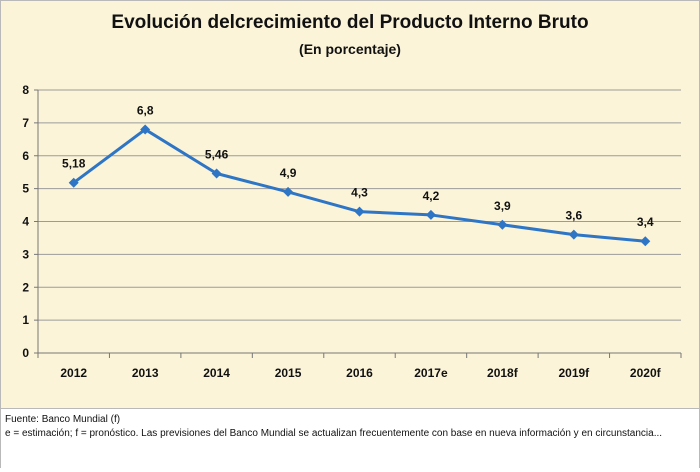 Image resolution: width=700 pixels, height=472 pixels. What do you see at coordinates (25, 287) in the screenshot?
I see `y-tick-label: 2` at bounding box center [25, 287].